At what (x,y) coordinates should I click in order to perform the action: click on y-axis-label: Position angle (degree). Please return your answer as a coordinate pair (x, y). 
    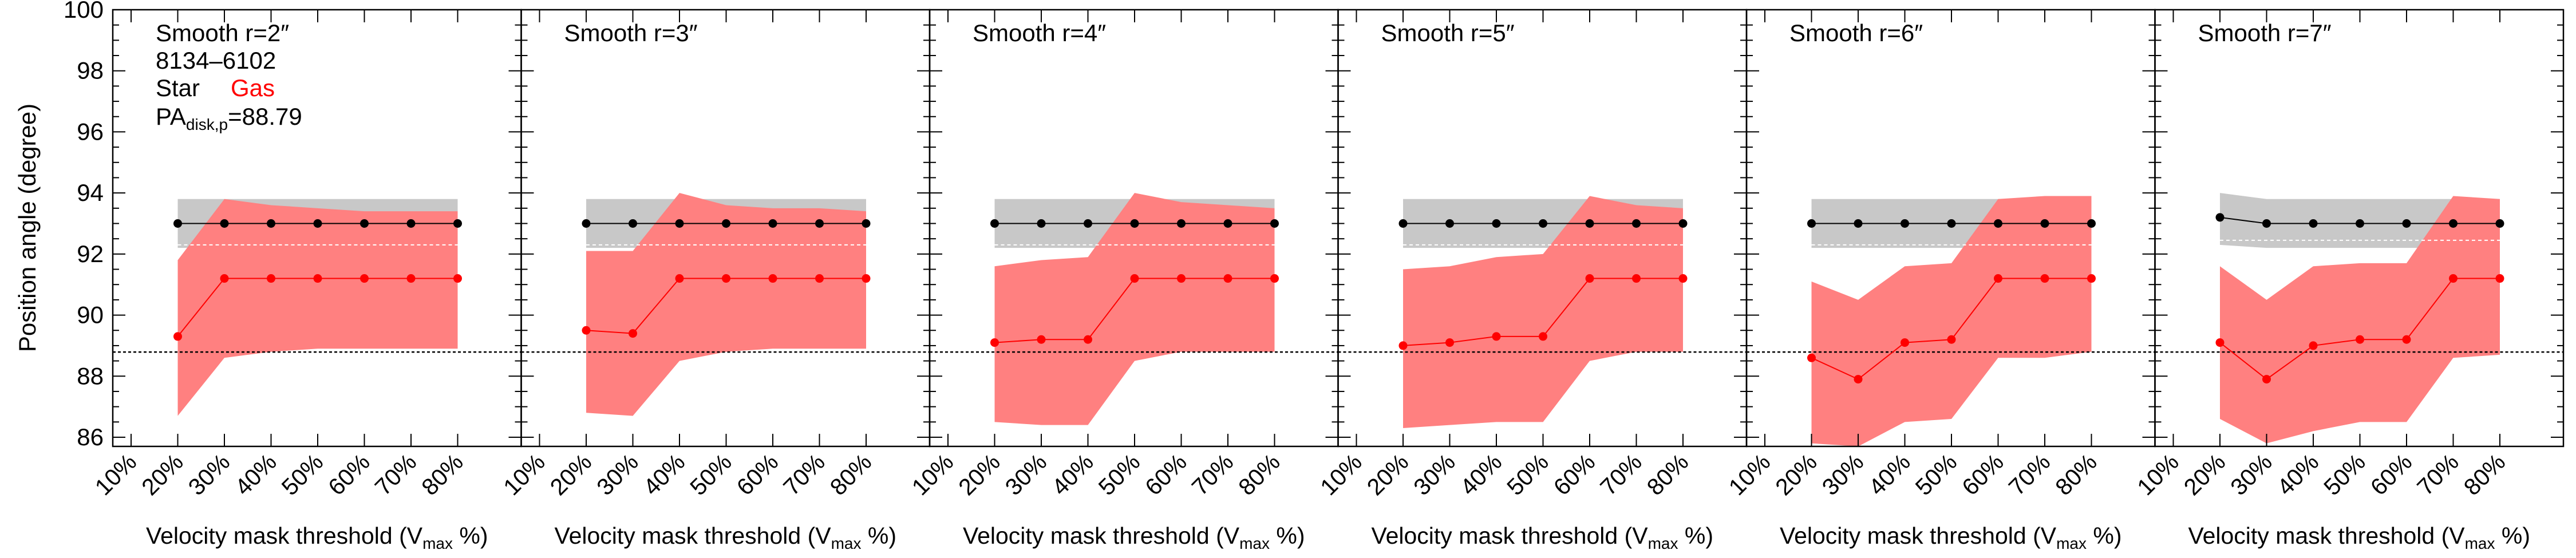
    Looking at the image, I should click on (27, 228).